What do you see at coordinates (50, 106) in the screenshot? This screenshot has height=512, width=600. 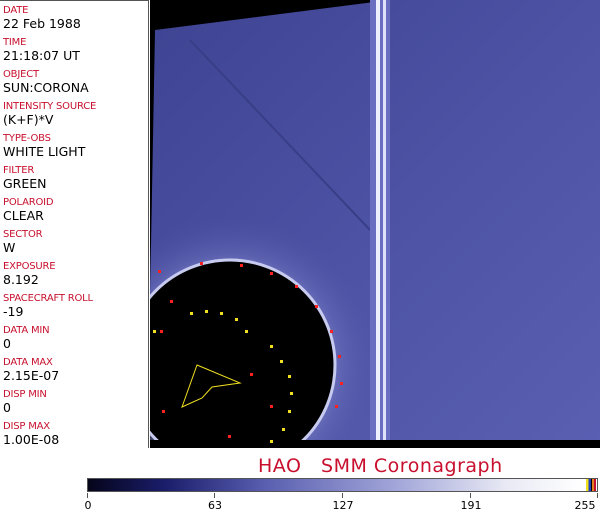 I see `field-label: INTENSITY SOURCE` at bounding box center [50, 106].